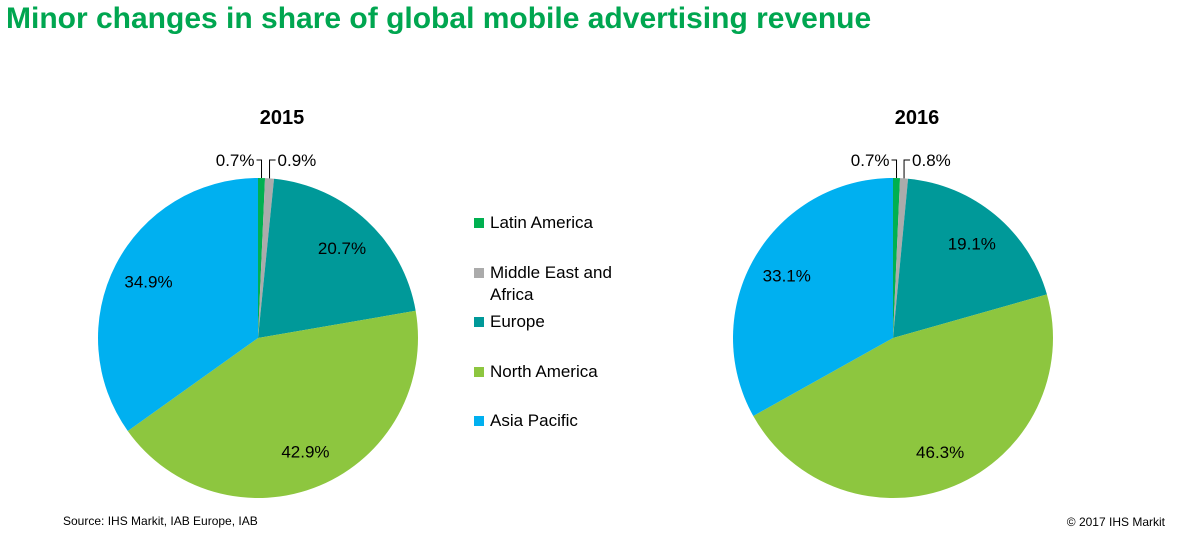 This screenshot has height=537, width=1177. Describe the element at coordinates (917, 118) in the screenshot. I see `pie-title: 2016` at that location.